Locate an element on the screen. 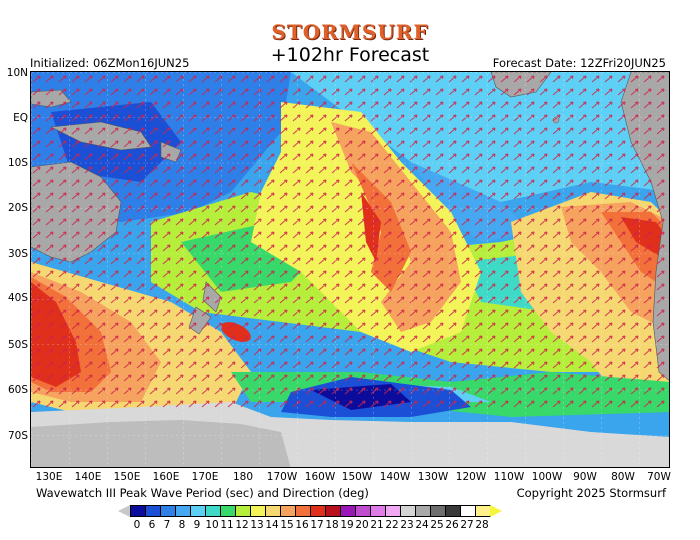 This screenshot has height=540, width=700. lon-label-170w: 170W is located at coordinates (282, 477).